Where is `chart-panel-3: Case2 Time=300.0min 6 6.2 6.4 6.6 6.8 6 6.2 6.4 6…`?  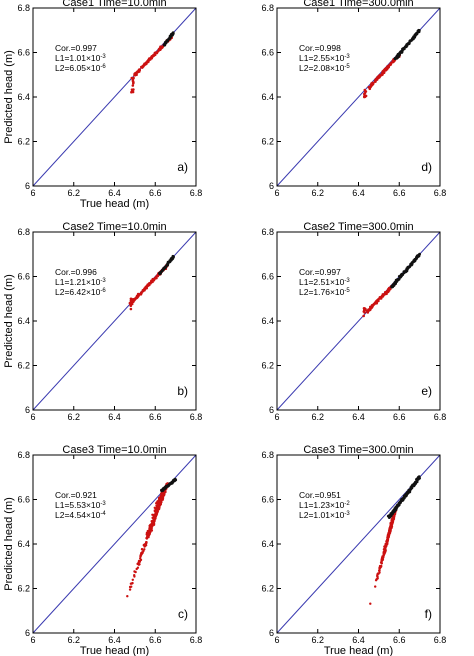
chart-panel-3: Case2 Time=300.0min 6 6.2 6.4 6.6 6.8 6 6.2 6.4 6… is located at coordinates (353, 321).